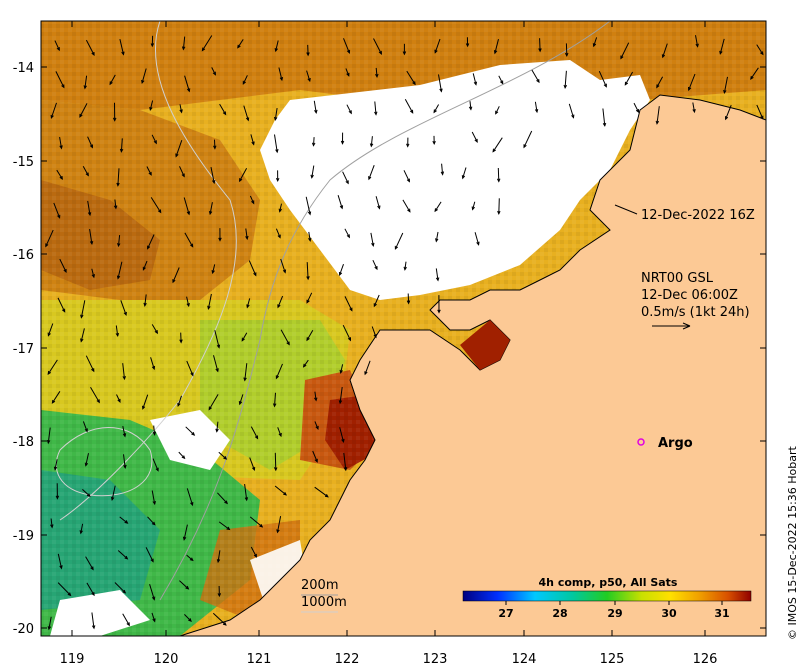 The height and width of the screenshot is (672, 810). Describe the element at coordinates (721, 613) in the screenshot. I see `colorbar-tick-label: 31` at that location.